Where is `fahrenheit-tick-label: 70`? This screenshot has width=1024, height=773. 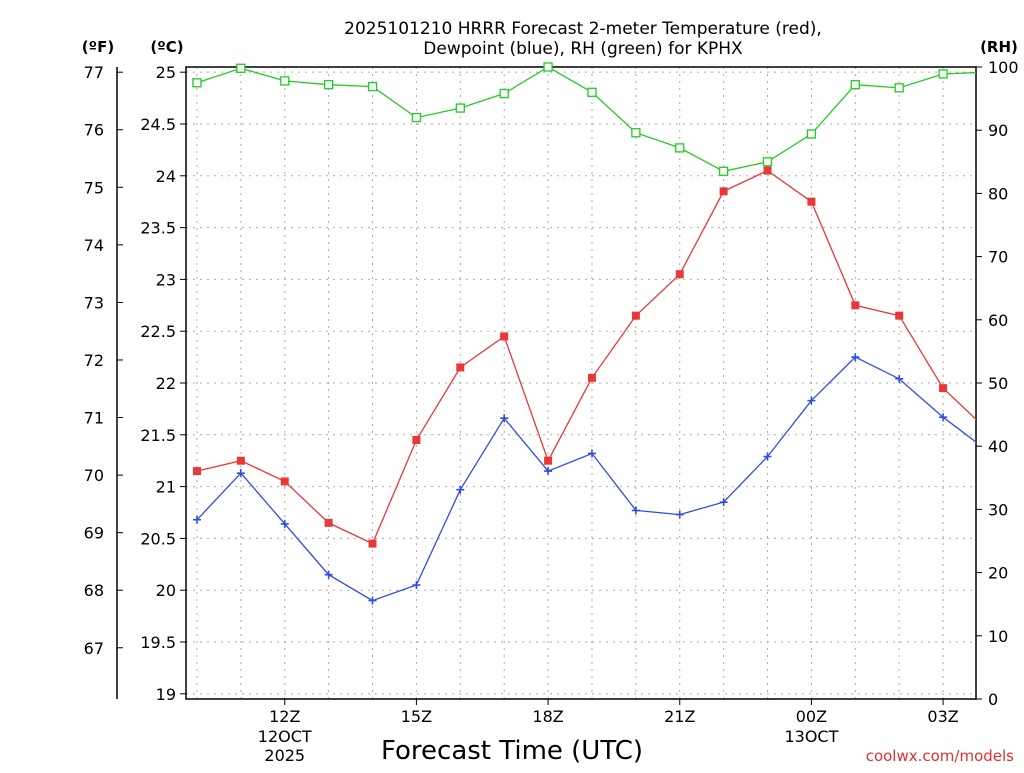
fahrenheit-tick-label: 70 is located at coordinates (94, 475).